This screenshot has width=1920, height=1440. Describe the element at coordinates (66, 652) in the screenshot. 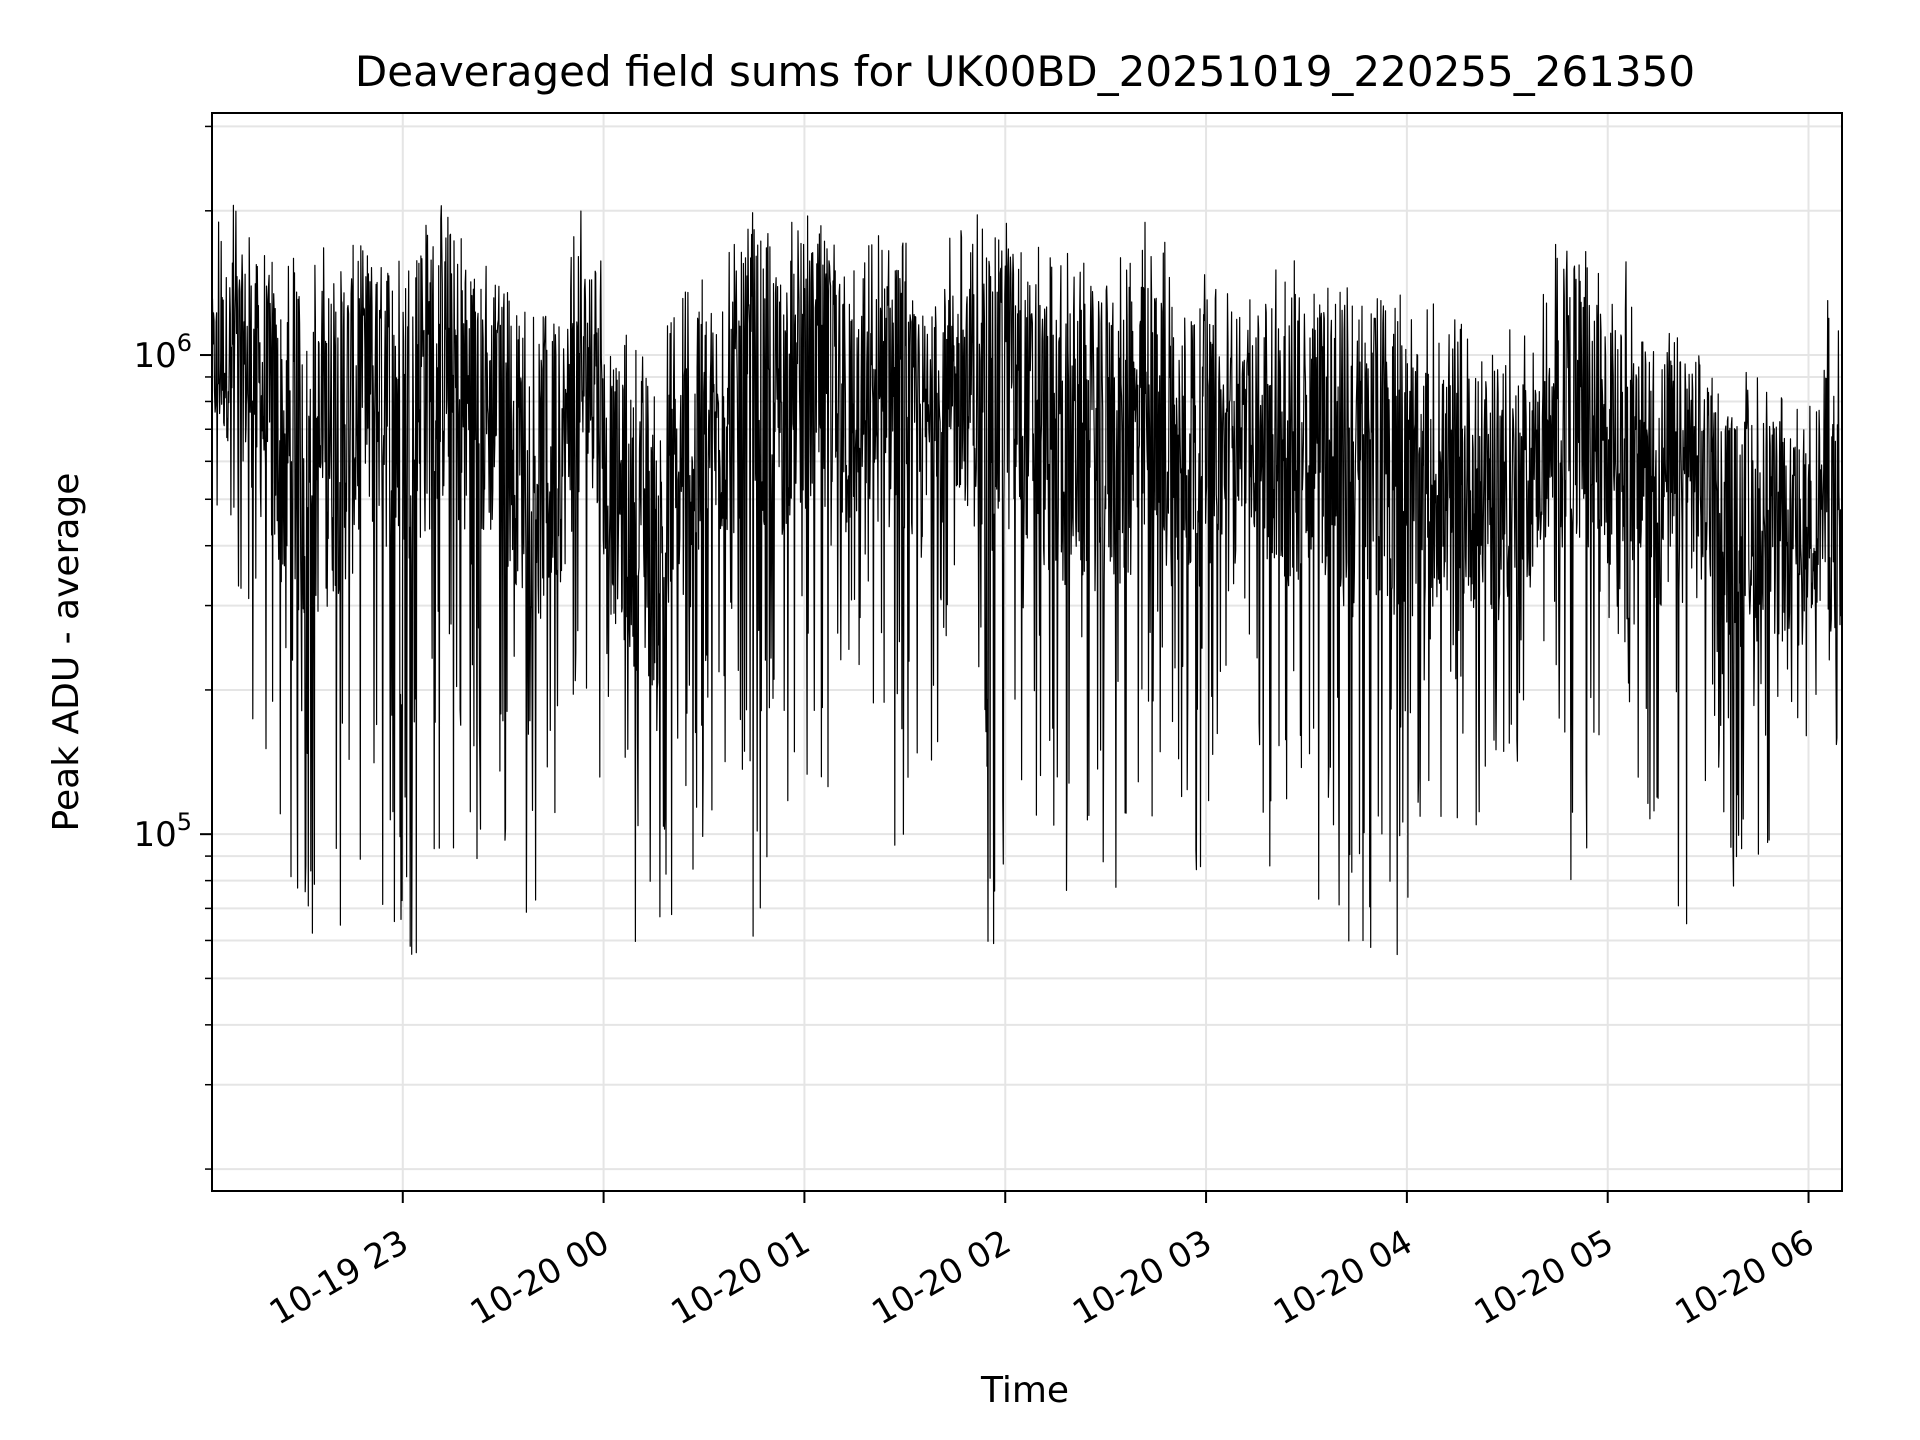

I see `y-axis-label: Peak ADU - average` at that location.